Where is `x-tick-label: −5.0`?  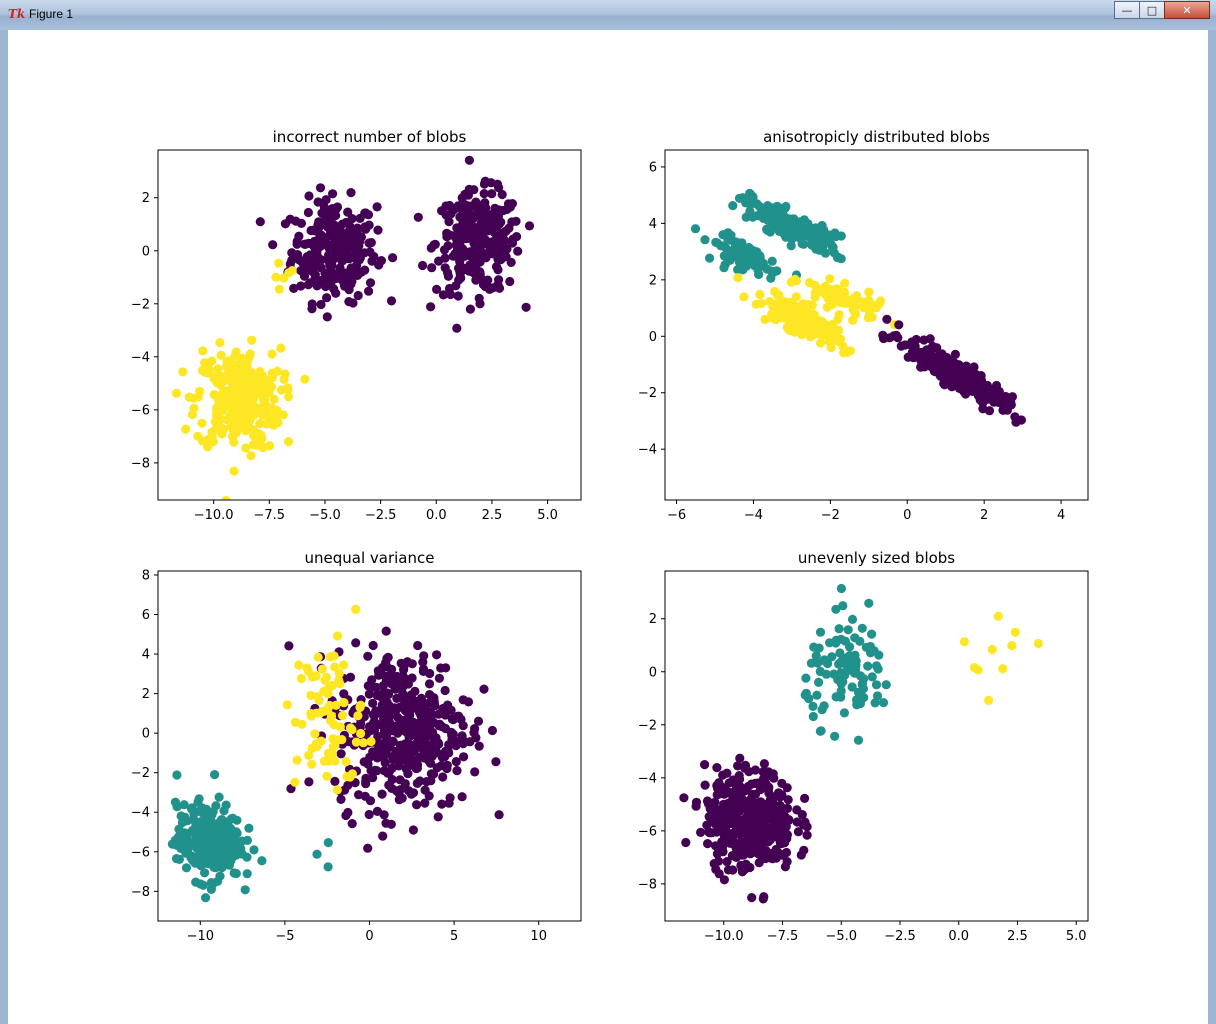 x-tick-label: −5.0 is located at coordinates (325, 515).